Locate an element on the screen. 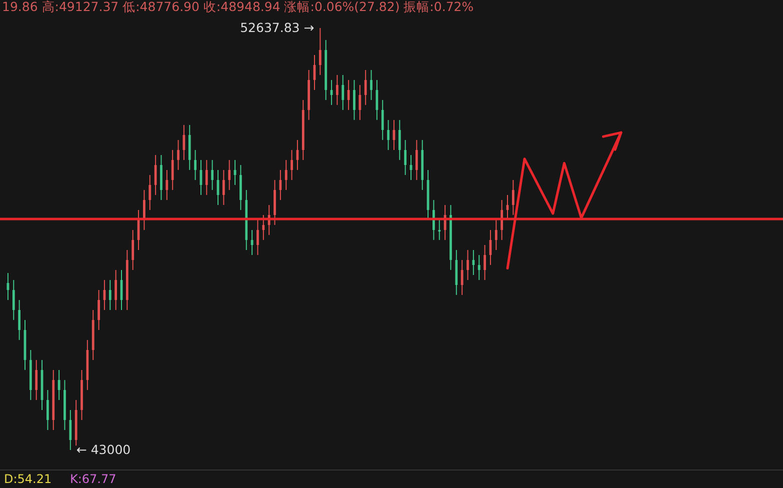 This screenshot has width=783, height=488. annotation: 52637.83 → is located at coordinates (277, 27).